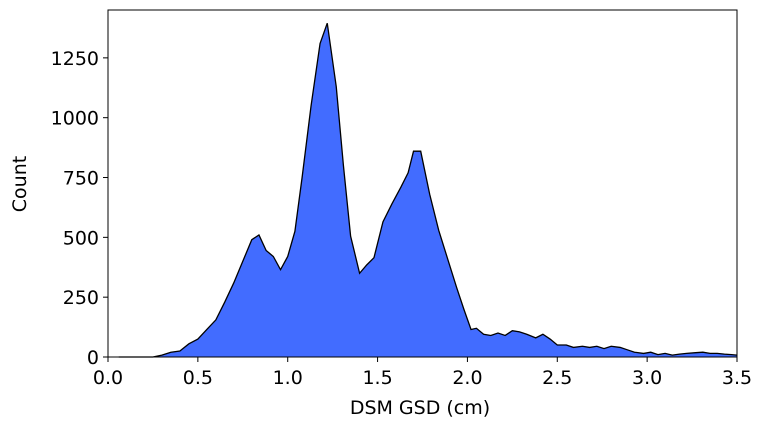 This screenshot has width=766, height=429. Describe the element at coordinates (377, 378) in the screenshot. I see `x-tick-label: 1.5` at that location.